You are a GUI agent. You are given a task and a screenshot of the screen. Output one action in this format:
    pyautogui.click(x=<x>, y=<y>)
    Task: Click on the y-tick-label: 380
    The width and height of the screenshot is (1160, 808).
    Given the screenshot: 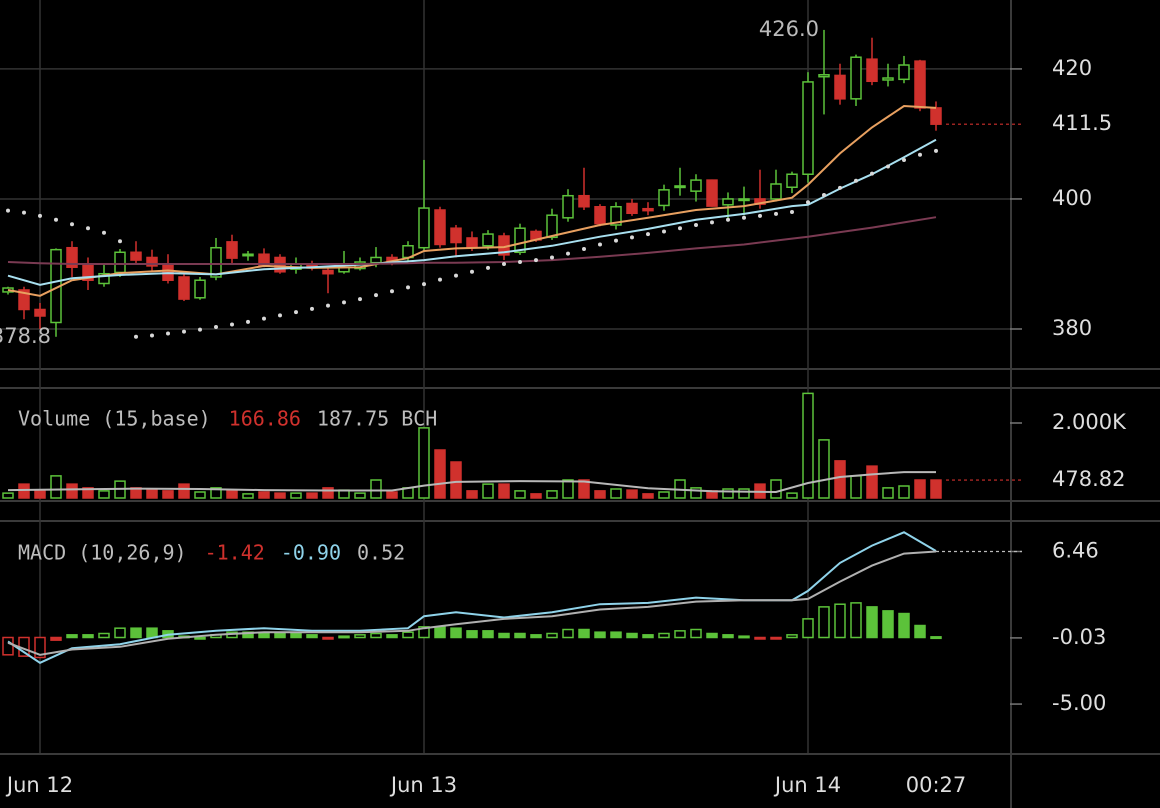 What is the action you would take?
    pyautogui.click(x=1072, y=328)
    